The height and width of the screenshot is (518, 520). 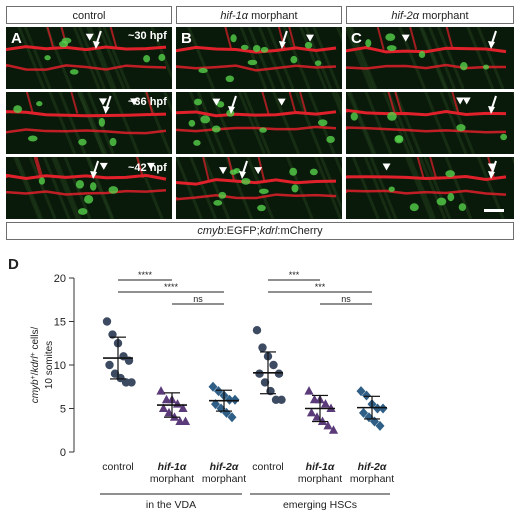 What do you see at coordinates (198, 299) in the screenshot?
I see `significance-label: ns` at bounding box center [198, 299].